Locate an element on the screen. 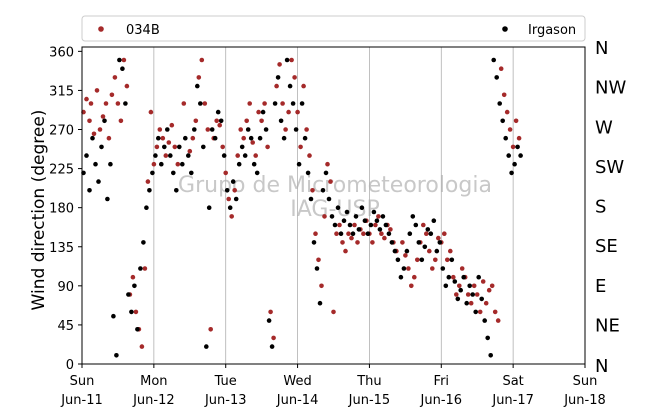 Image resolution: width=650 pixels, height=409 pixels. legend-label-034b: 034B is located at coordinates (143, 30).